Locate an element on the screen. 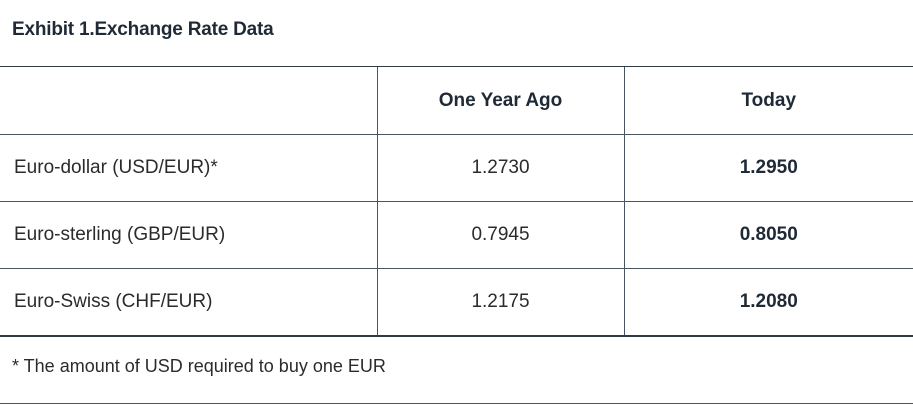 The width and height of the screenshot is (913, 405). one-year-ago-value: 0.7945 is located at coordinates (500, 235).